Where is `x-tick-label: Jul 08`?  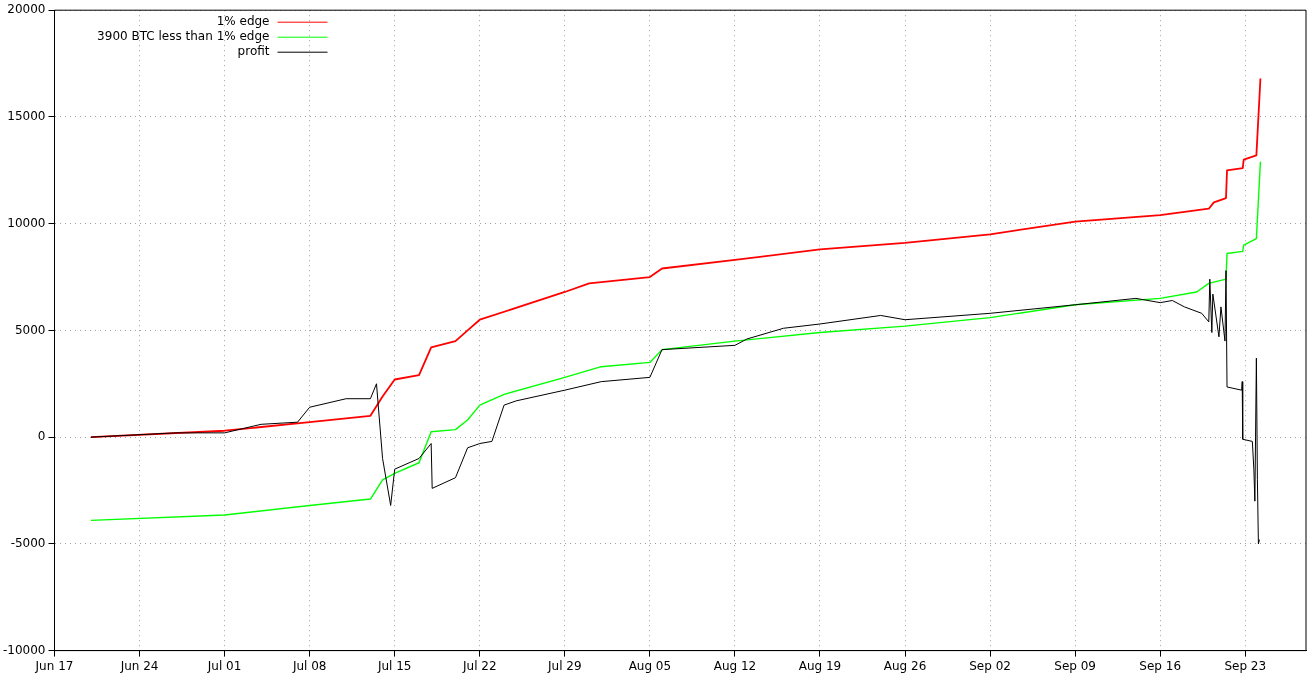
x-tick-label: Jul 08 is located at coordinates (309, 665).